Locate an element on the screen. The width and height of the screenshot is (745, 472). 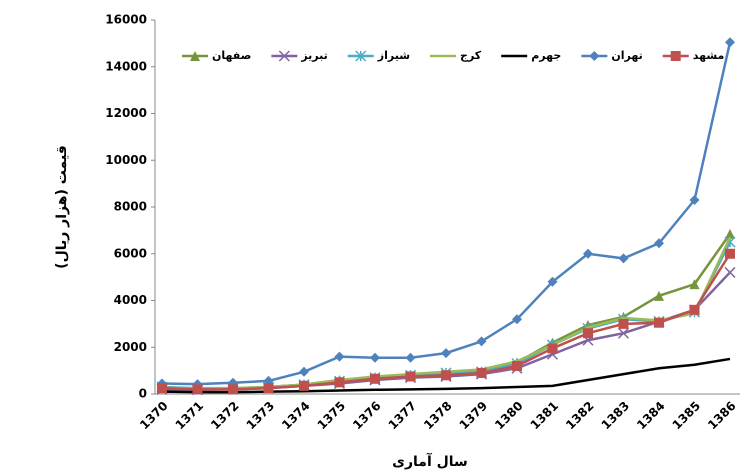
legend-label: صفهان is located at coordinates (231, 55).